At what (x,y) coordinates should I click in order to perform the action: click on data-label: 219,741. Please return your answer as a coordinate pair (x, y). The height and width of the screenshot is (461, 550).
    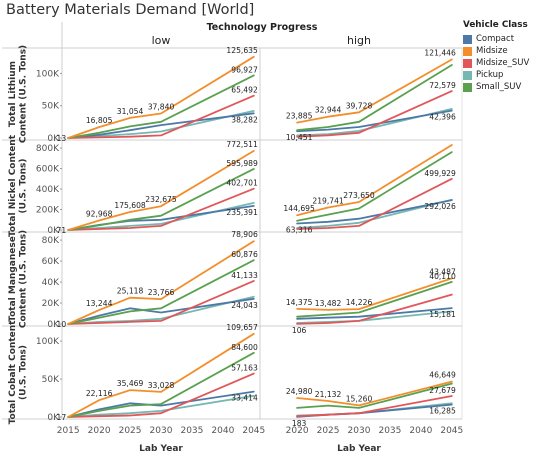
    Looking at the image, I should click on (328, 200).